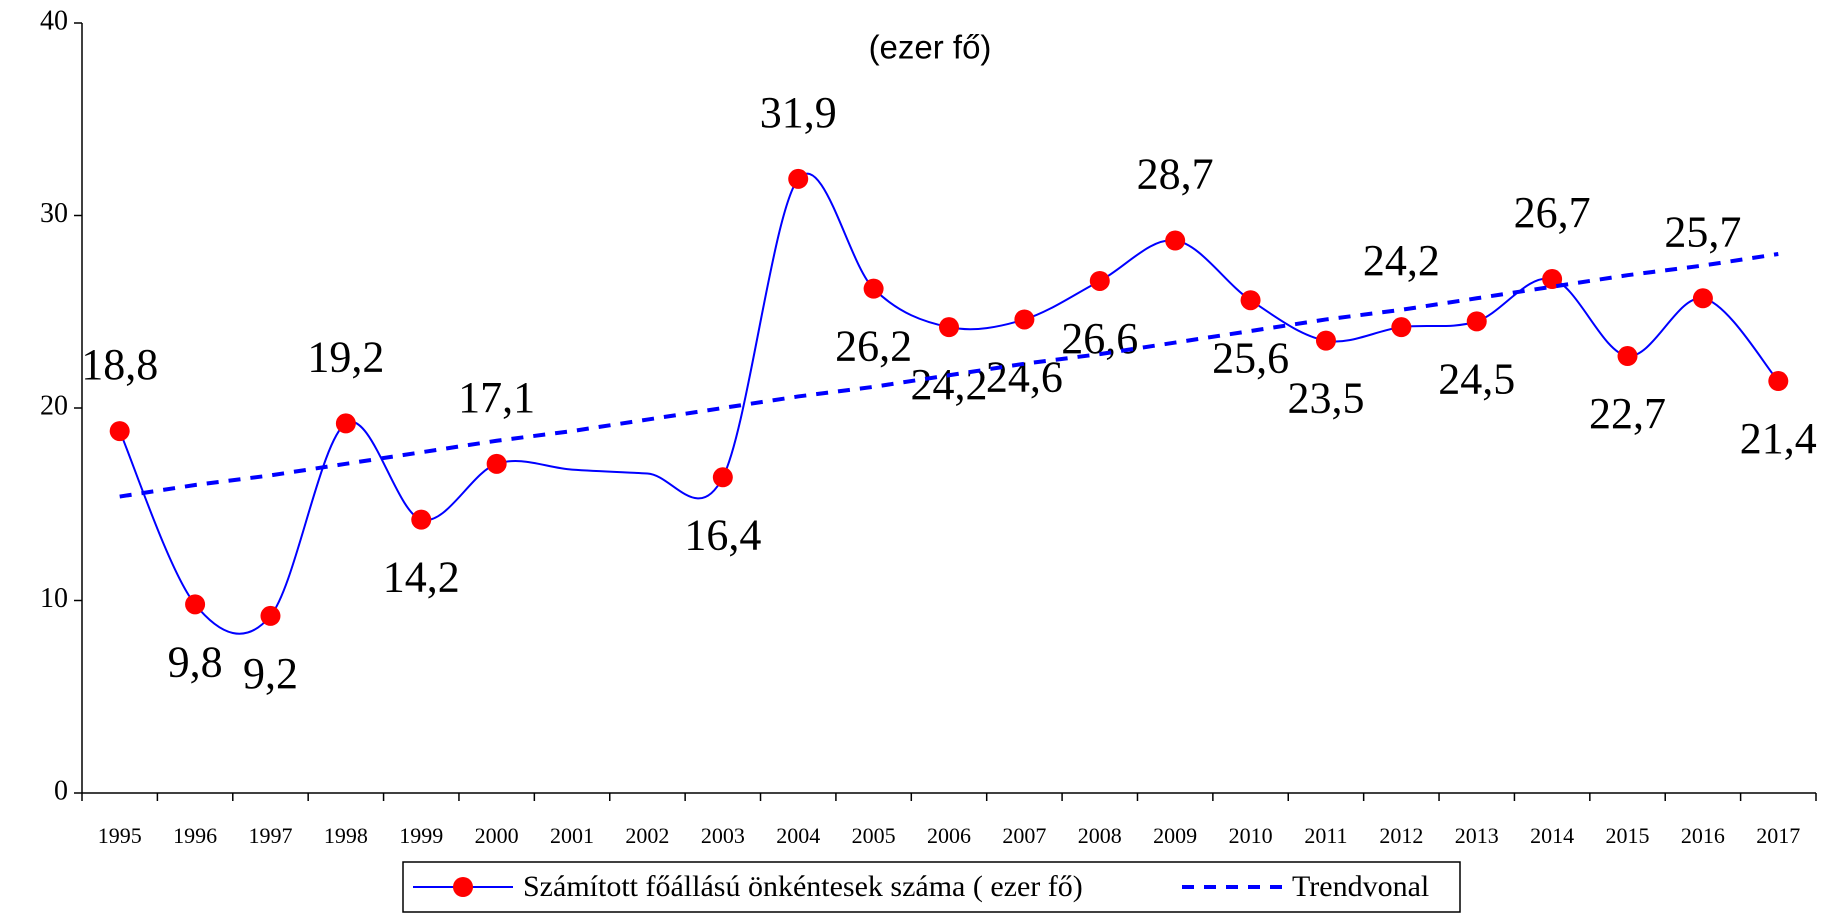 The width and height of the screenshot is (1831, 915). Describe the element at coordinates (497, 835) in the screenshot. I see `x-tick-label: 2000` at that location.